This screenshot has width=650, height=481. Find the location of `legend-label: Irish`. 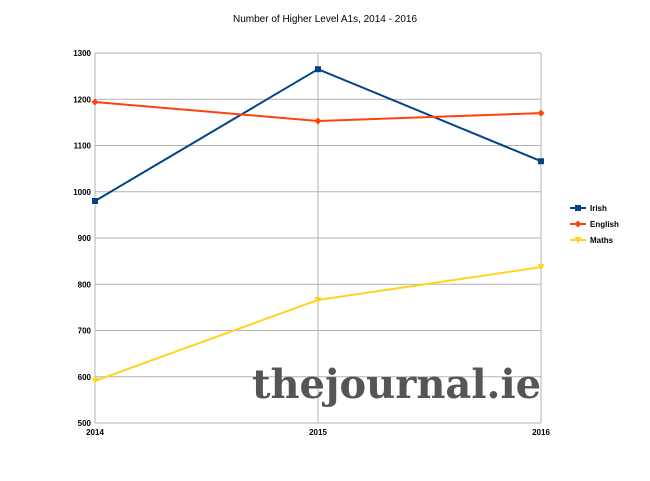

legend-label: Irish is located at coordinates (598, 208).